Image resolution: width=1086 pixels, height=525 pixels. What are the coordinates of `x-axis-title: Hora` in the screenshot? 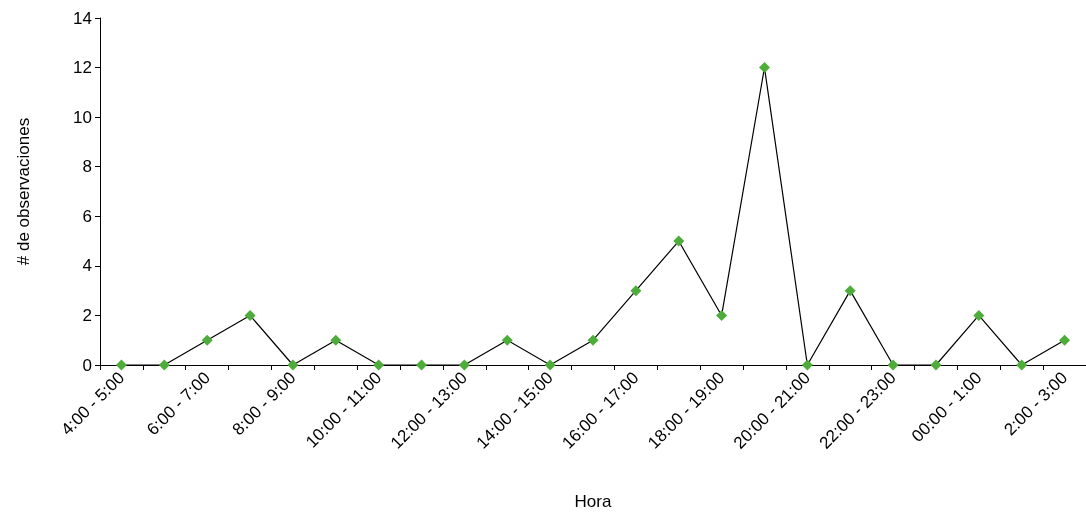 It's located at (593, 501).